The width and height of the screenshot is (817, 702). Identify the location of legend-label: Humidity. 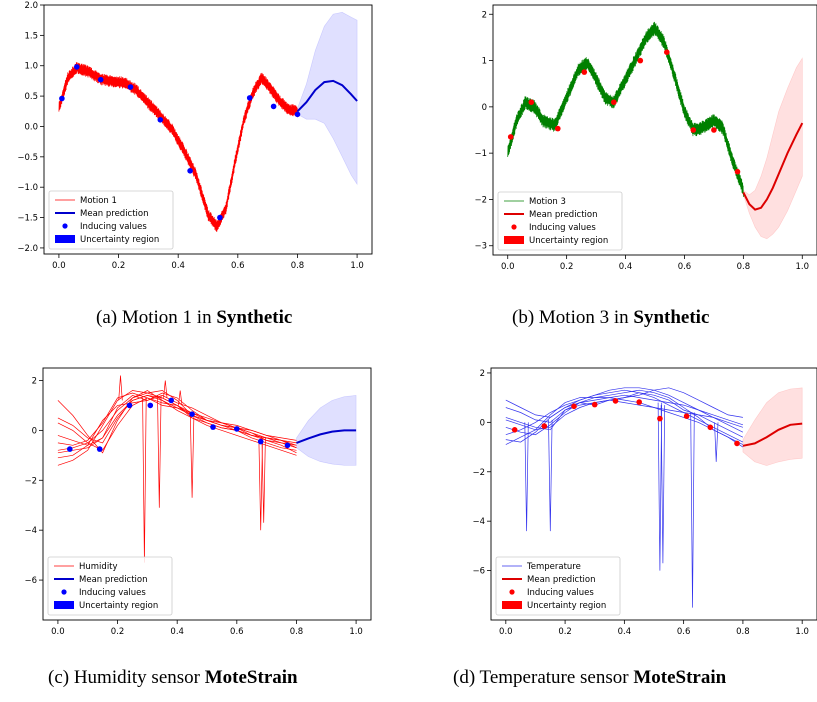
(98, 567).